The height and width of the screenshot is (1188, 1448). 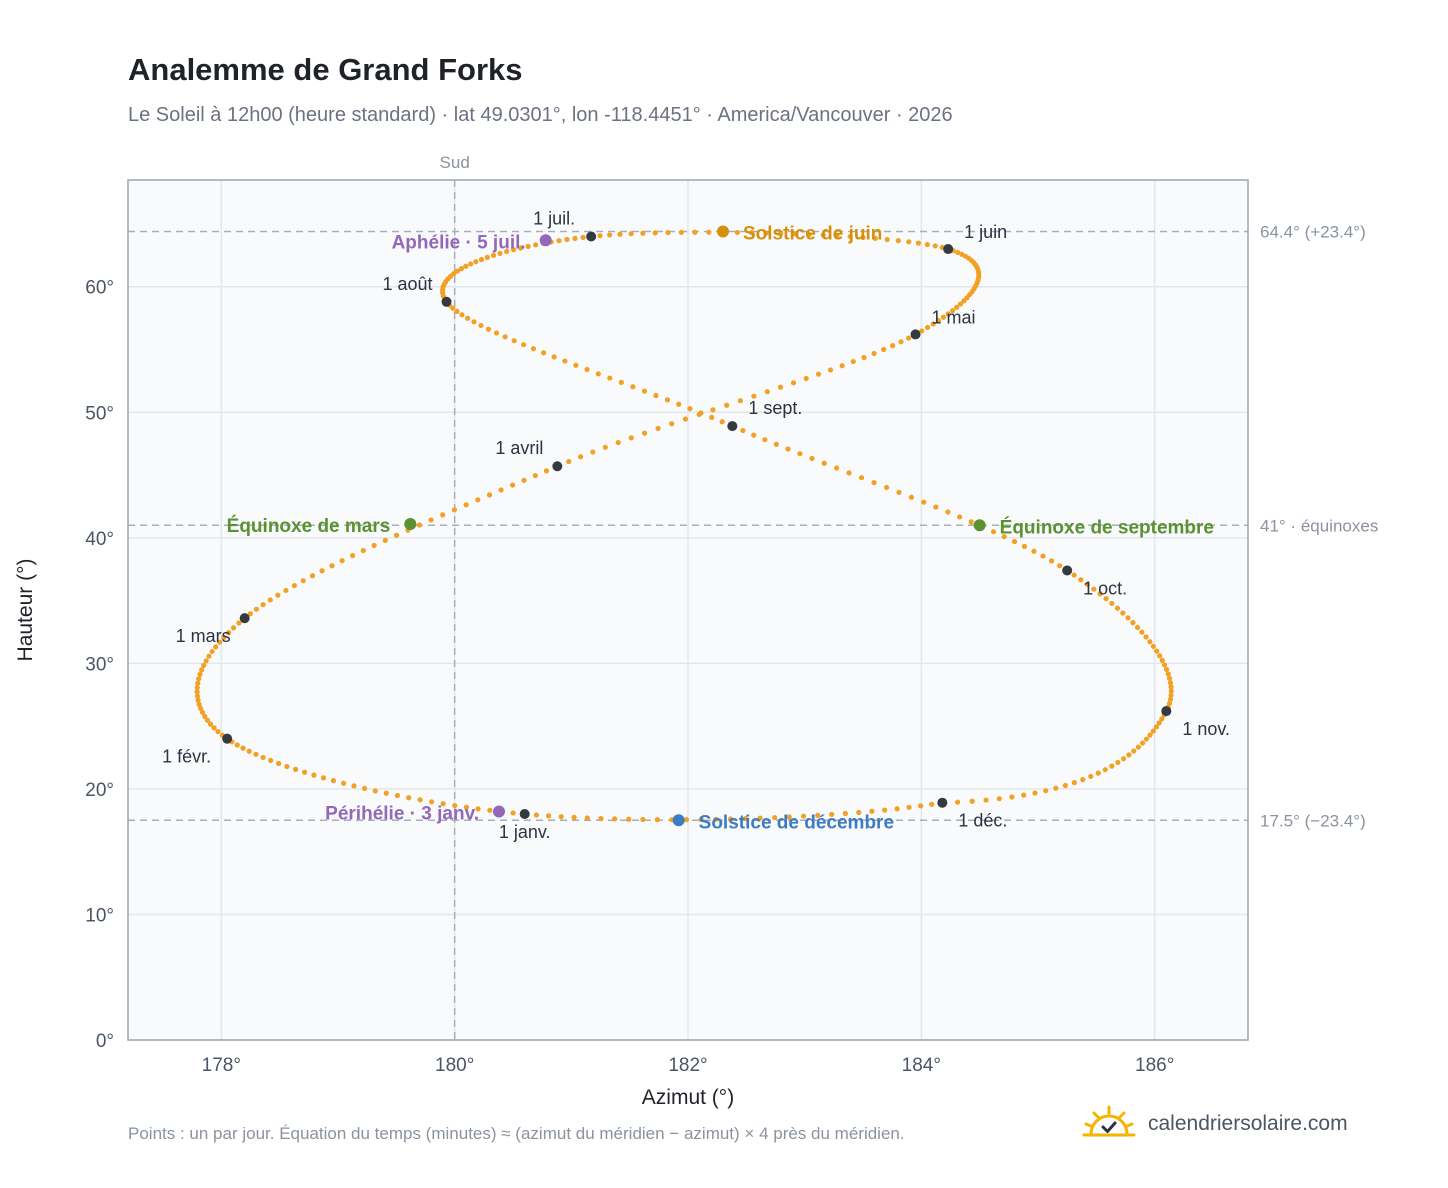 I want to click on y-axis-label: Hauteur (°), so click(x=25, y=610).